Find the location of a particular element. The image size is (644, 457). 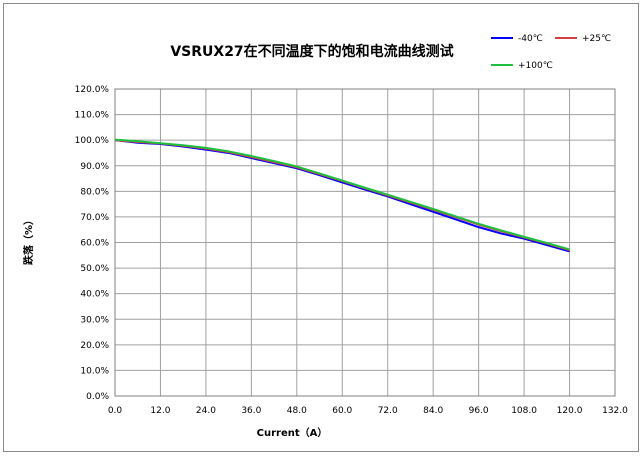

y-tick-label: 70.0% is located at coordinates (94, 218).